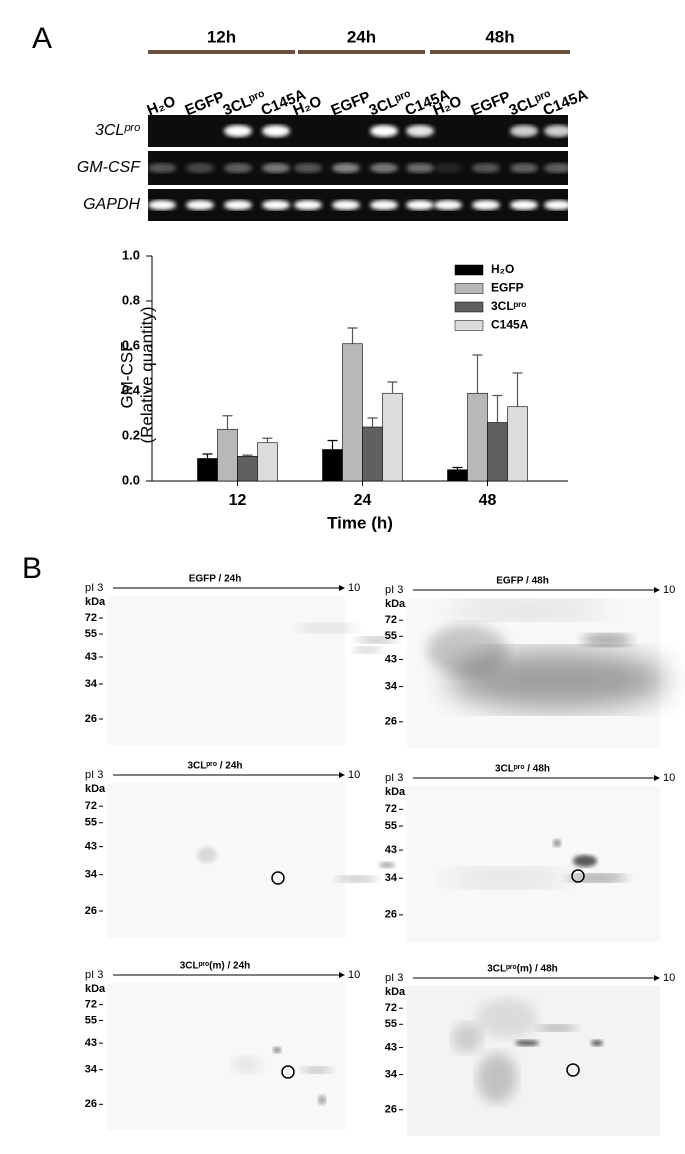  What do you see at coordinates (215, 579) in the screenshot?
I see `gel-title: EGFP / 24h` at bounding box center [215, 579].